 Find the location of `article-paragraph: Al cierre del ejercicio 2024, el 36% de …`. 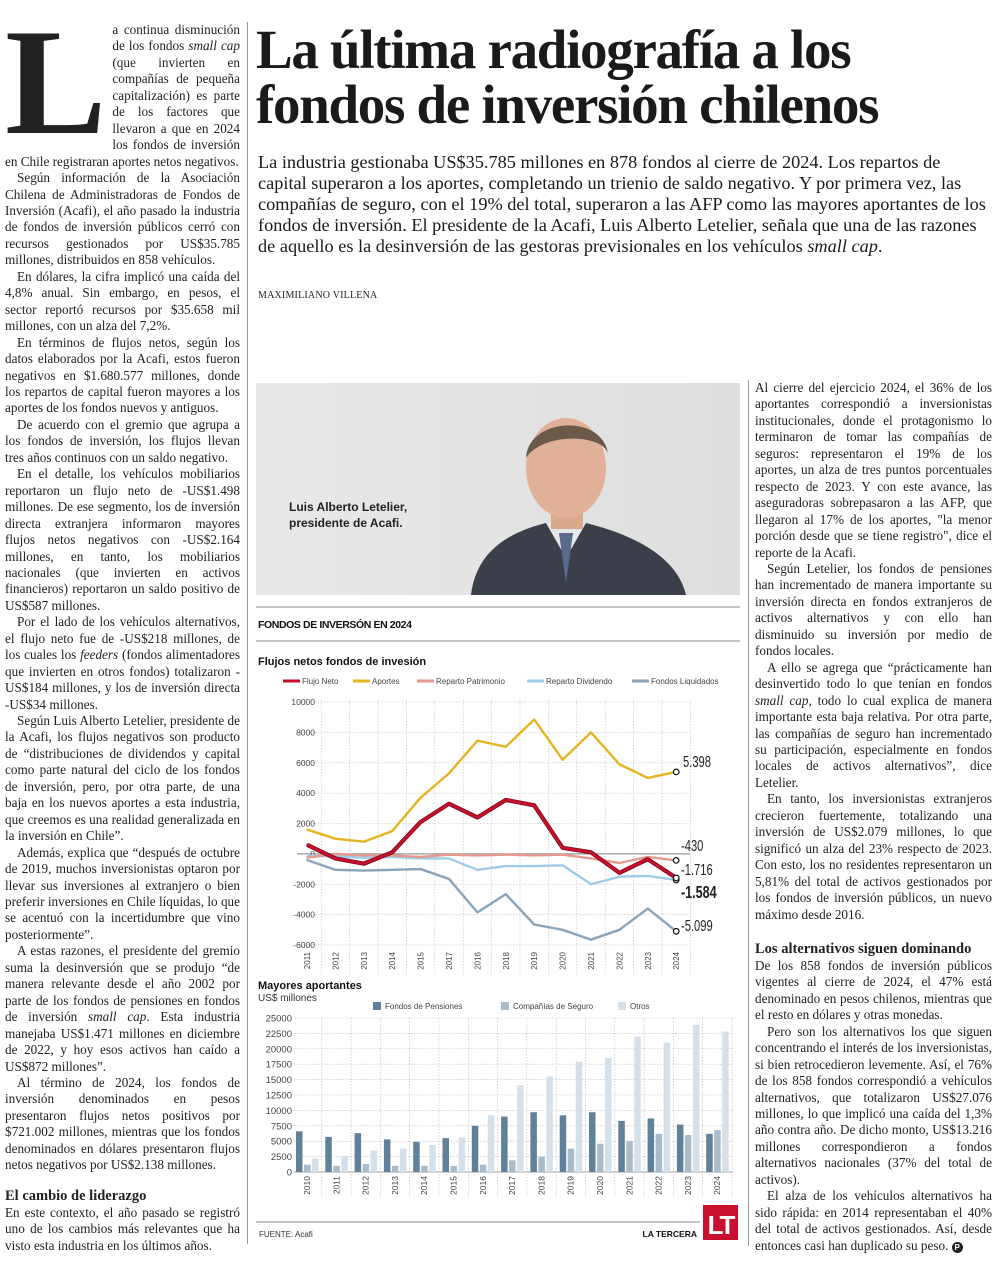

article-paragraph: Al cierre del ejercicio 2024, el 36% de … is located at coordinates (873, 470).